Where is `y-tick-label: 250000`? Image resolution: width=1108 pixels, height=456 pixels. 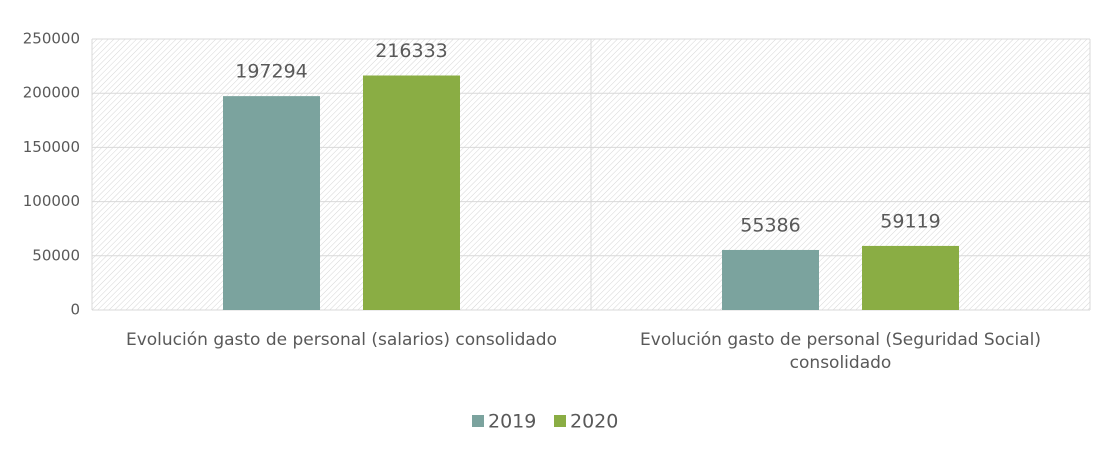 y-tick-label: 250000 is located at coordinates (51, 39).